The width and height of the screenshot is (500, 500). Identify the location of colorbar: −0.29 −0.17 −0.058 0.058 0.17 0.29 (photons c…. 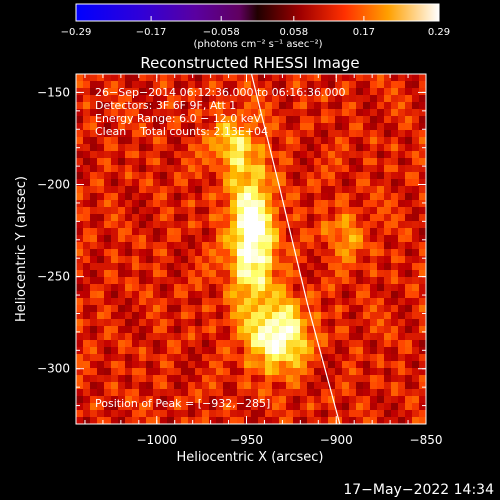
(255, 26).